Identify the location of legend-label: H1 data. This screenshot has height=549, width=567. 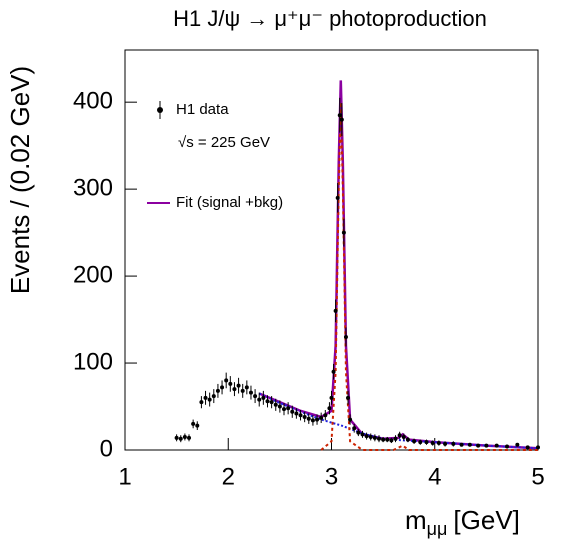
(202, 109).